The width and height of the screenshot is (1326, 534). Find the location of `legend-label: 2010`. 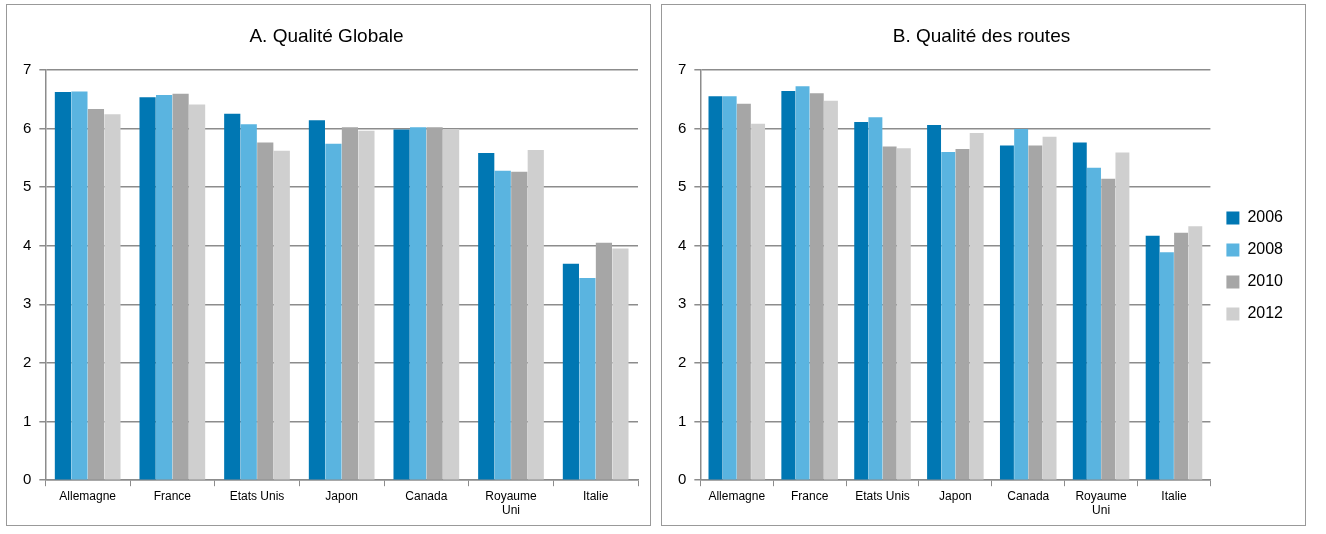

legend-label: 2010 is located at coordinates (1265, 281).